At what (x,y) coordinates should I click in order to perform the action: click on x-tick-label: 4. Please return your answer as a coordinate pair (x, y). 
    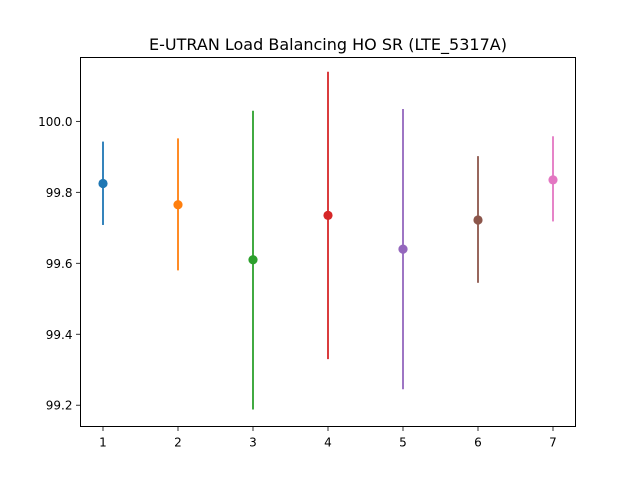
    Looking at the image, I should click on (328, 443).